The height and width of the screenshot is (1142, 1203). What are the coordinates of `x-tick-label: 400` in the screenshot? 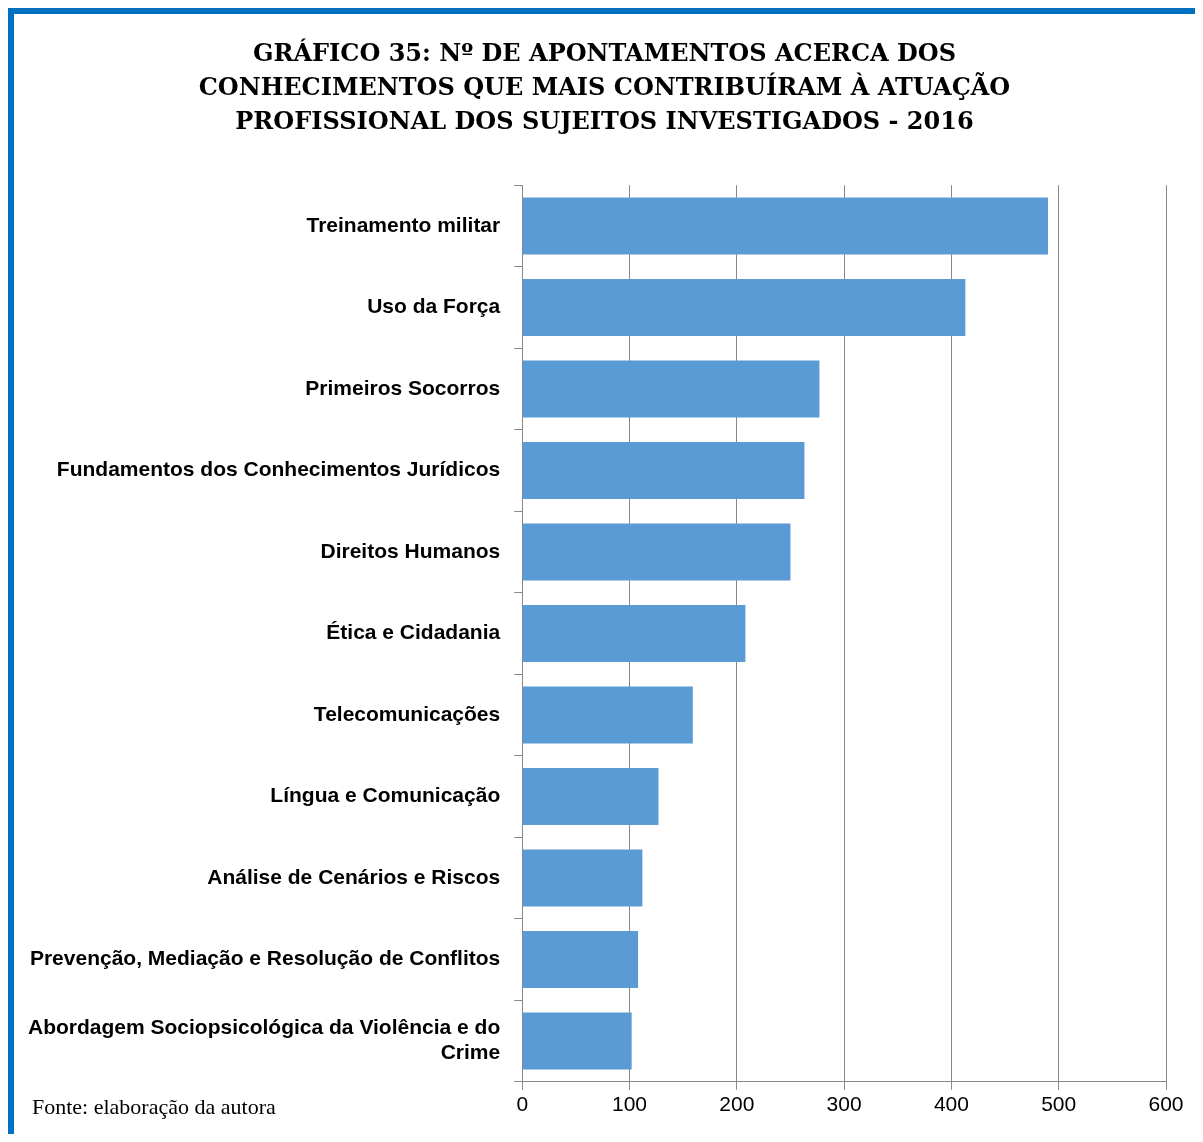 It's located at (951, 1104).